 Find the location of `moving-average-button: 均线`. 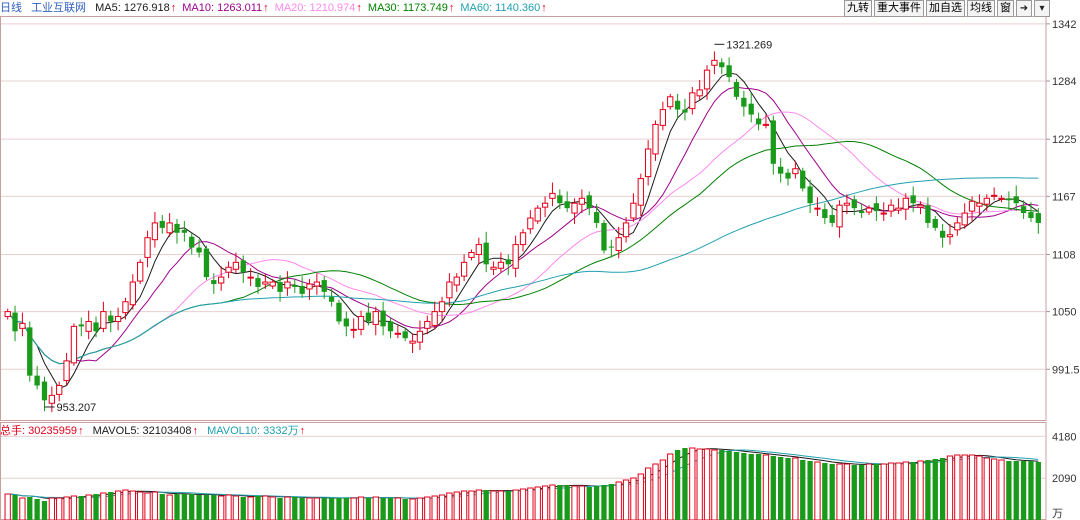

moving-average-button: 均线 is located at coordinates (981, 8).